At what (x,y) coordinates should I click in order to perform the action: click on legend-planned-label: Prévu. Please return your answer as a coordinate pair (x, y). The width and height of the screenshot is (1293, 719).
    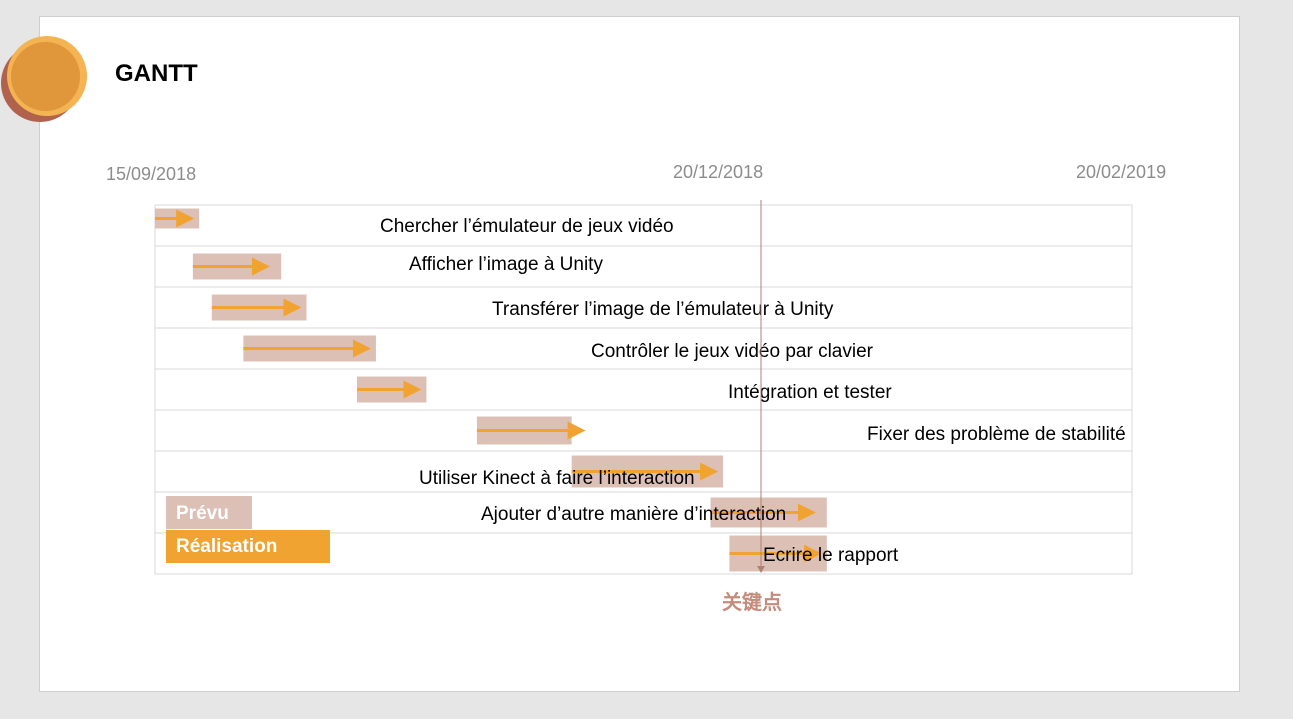
    Looking at the image, I should click on (202, 513).